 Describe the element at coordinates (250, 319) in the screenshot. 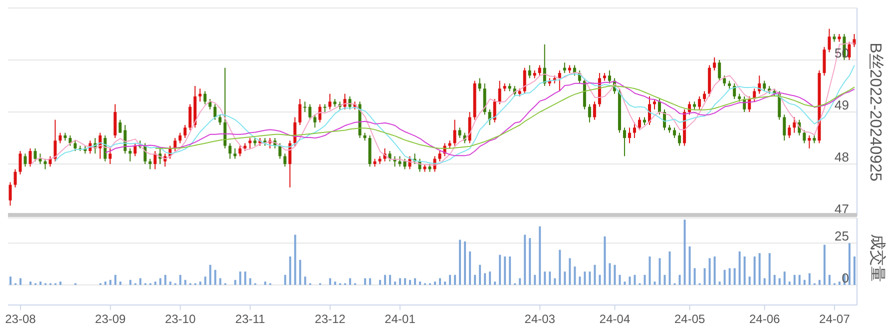

I see `x-tick-label: 23-11` at that location.